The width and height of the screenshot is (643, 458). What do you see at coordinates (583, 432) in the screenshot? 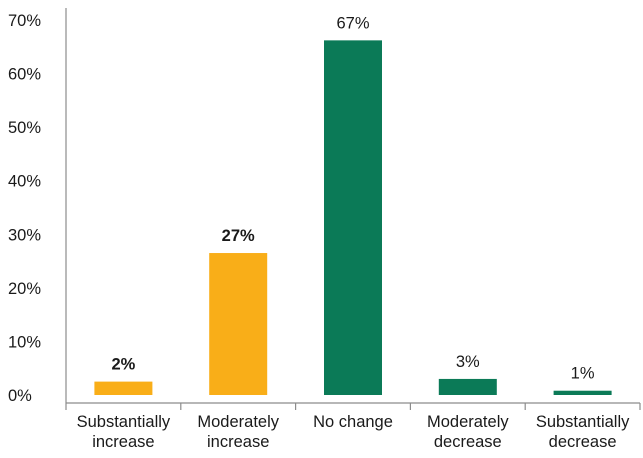
I see `x-tick-label: Substantially decrease` at bounding box center [583, 432].